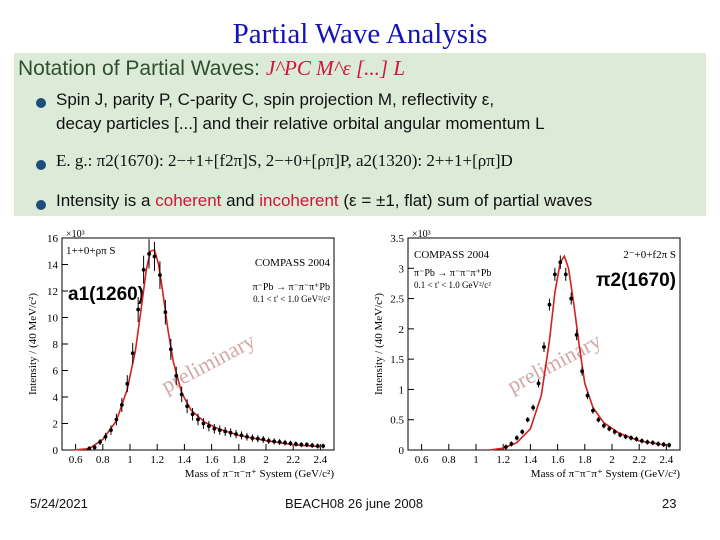 Image resolution: width=720 pixels, height=540 pixels. Describe the element at coordinates (402, 269) in the screenshot. I see `y-tick-label: 3` at that location.